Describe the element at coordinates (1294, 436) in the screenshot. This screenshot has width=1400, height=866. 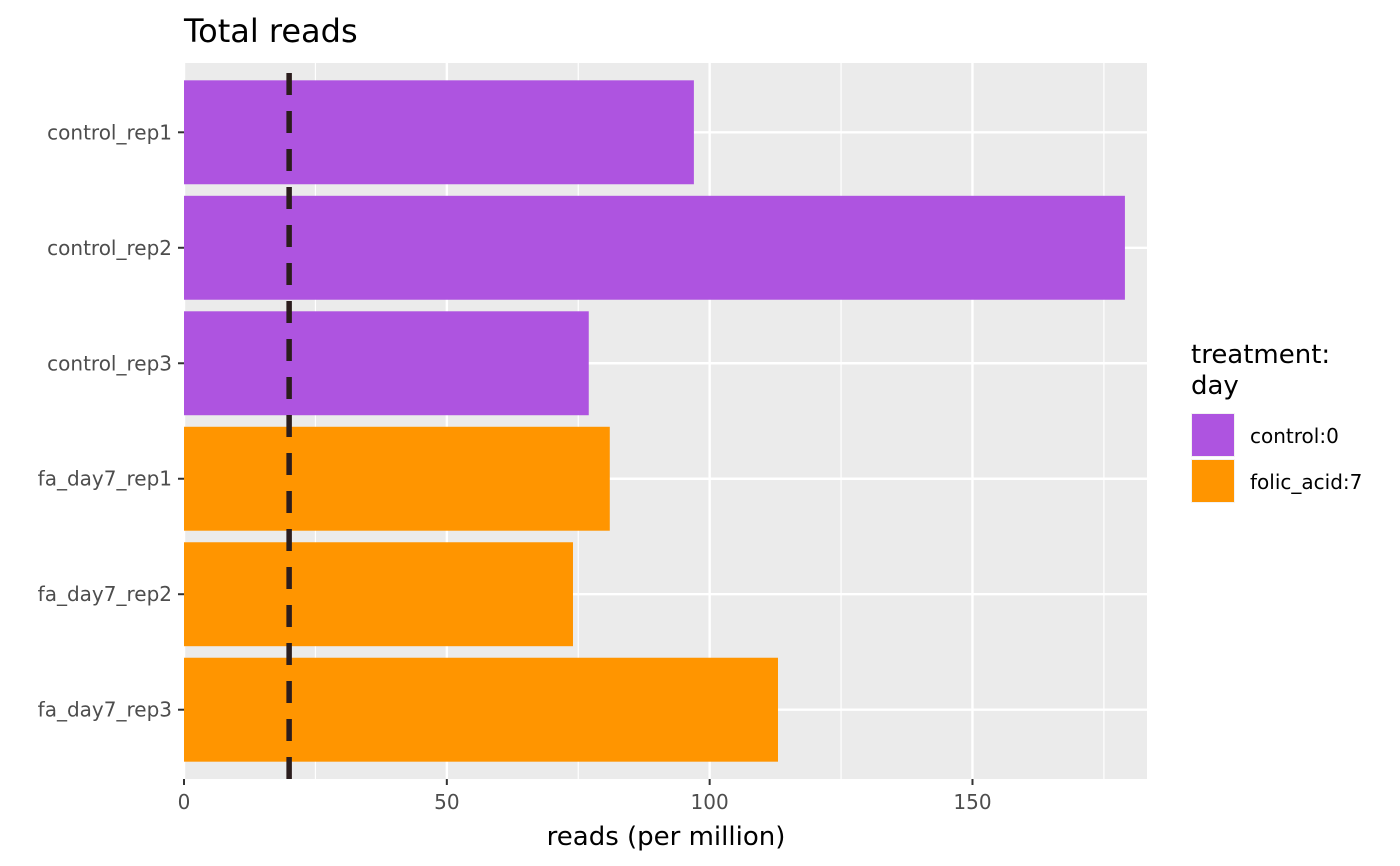
I see `legend-label: control:0` at that location.